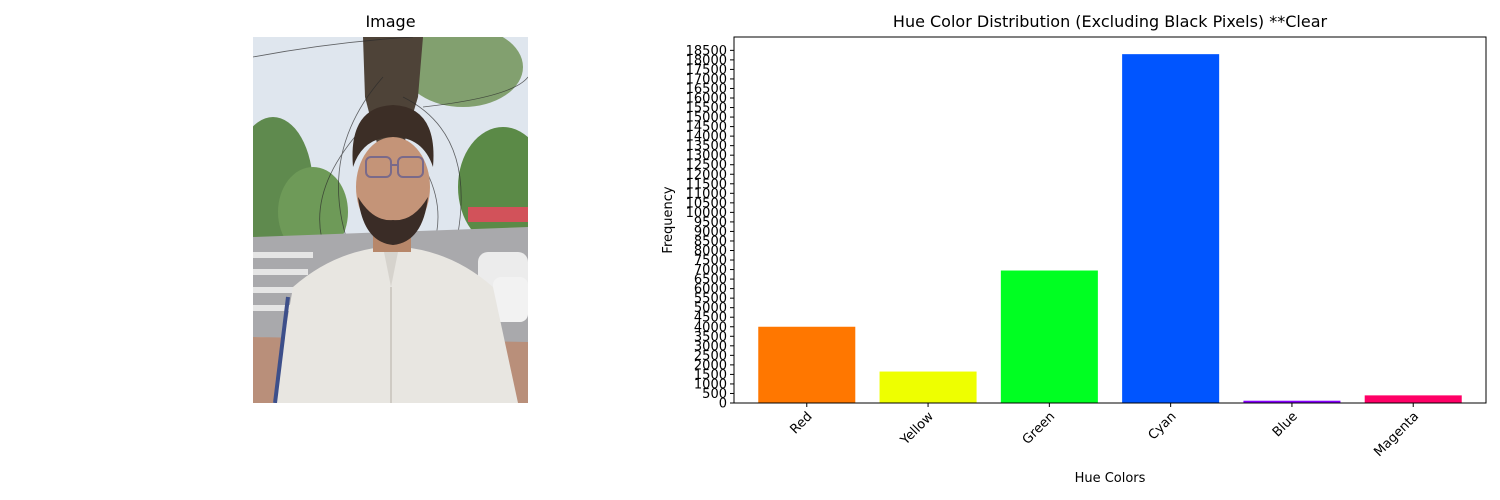 Image resolution: width=1500 pixels, height=500 pixels. What do you see at coordinates (706, 213) in the screenshot?
I see `y-tick-label: 10000` at bounding box center [706, 213].